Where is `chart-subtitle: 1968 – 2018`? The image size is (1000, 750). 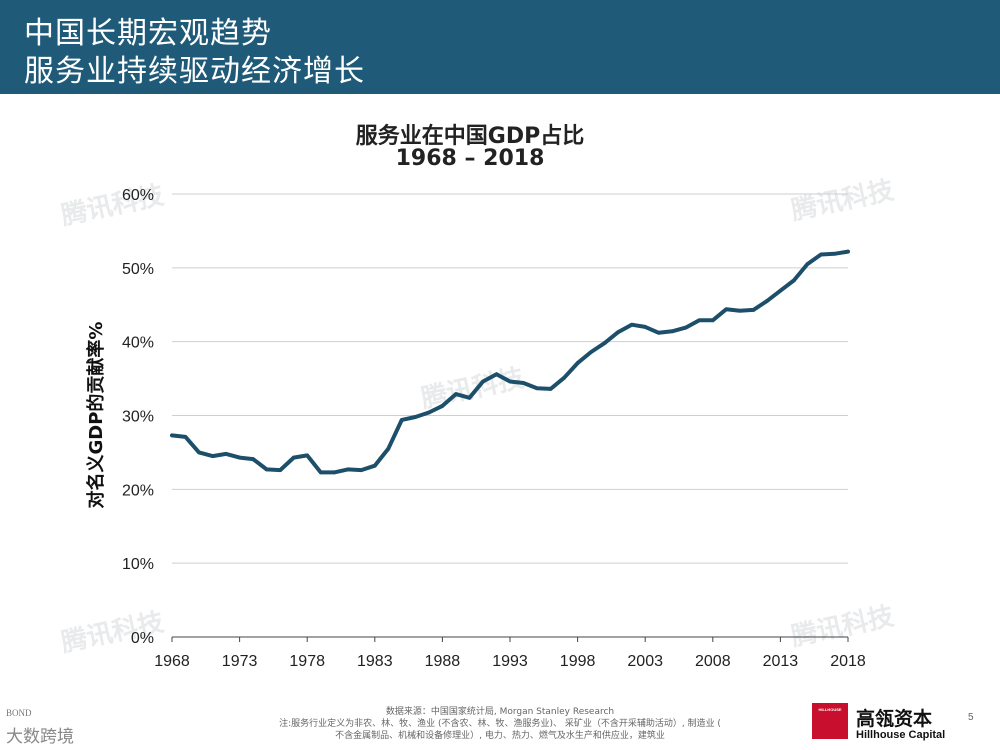 chart-subtitle: 1968 – 2018 is located at coordinates (470, 158).